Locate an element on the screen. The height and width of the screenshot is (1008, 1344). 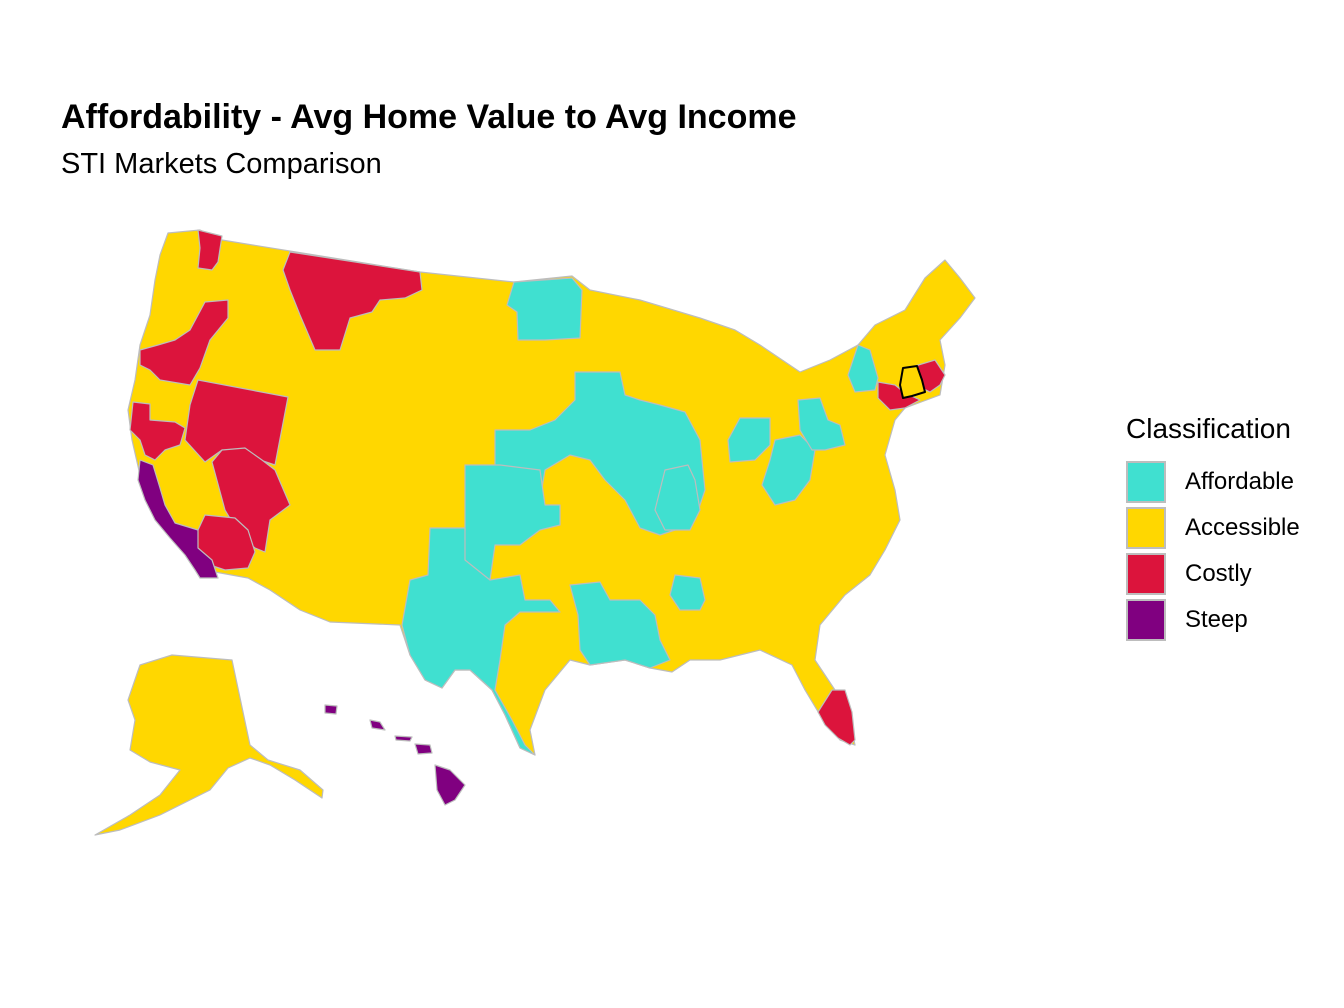
legend-label: Accessible is located at coordinates (1242, 527).